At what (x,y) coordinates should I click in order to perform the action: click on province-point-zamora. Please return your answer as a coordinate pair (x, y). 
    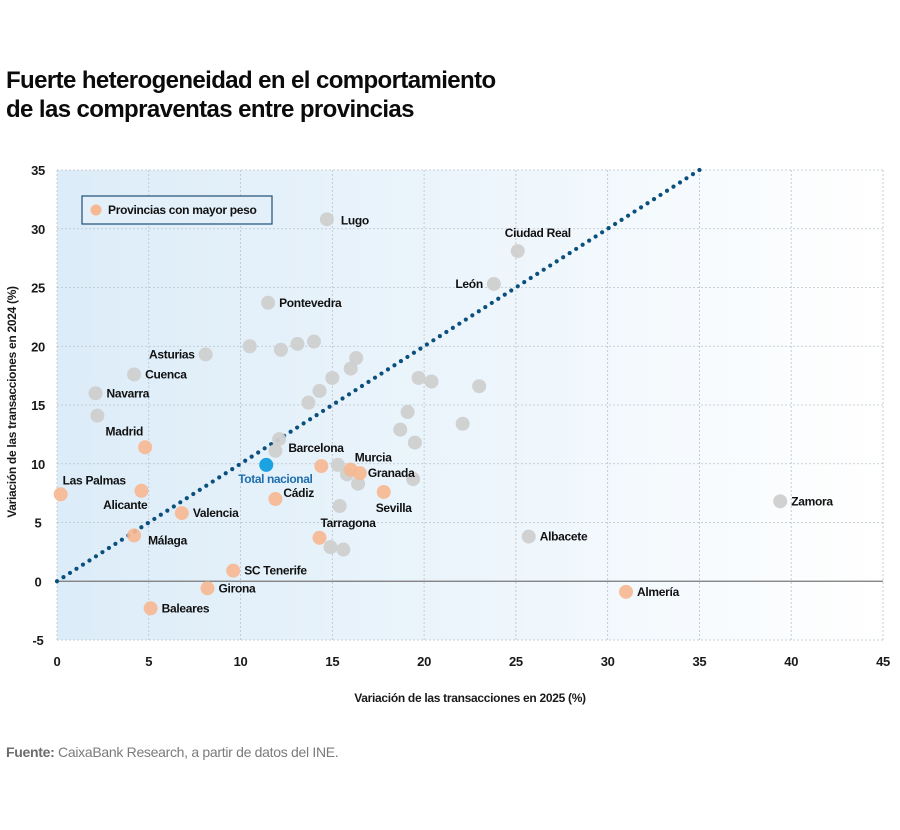
    Looking at the image, I should click on (780, 501).